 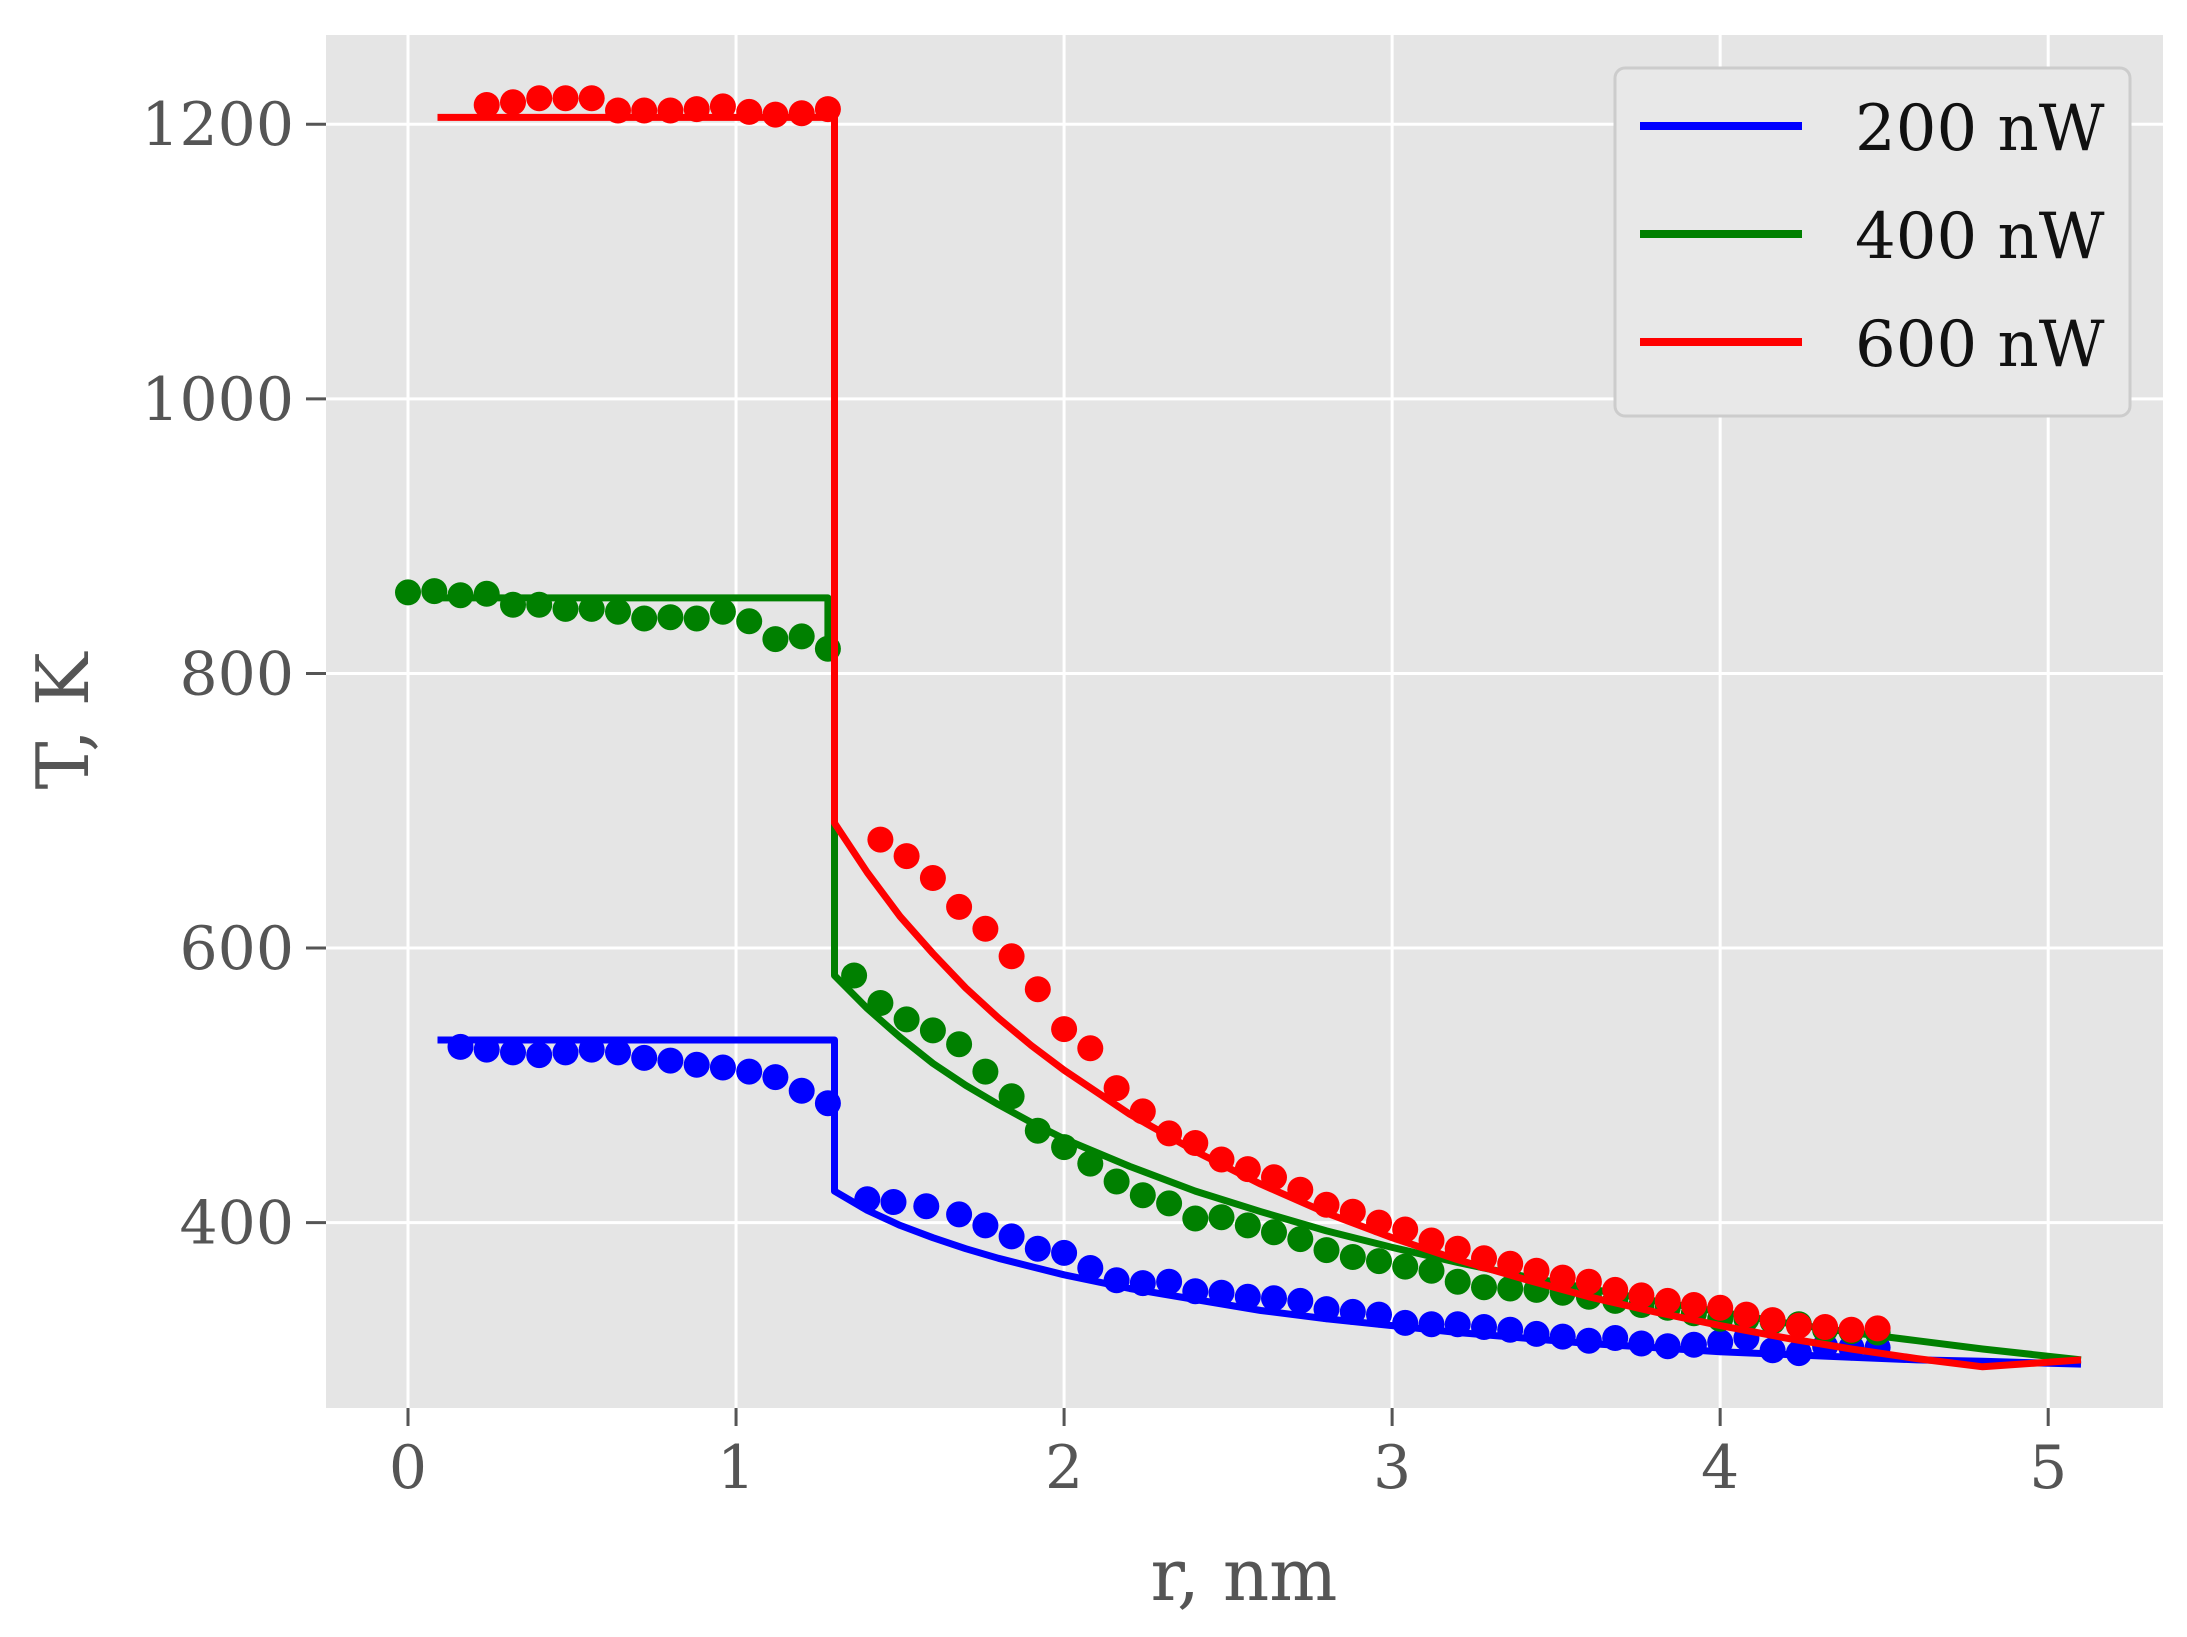 What do you see at coordinates (236, 1224) in the screenshot?
I see `y-tick-label: 400` at bounding box center [236, 1224].